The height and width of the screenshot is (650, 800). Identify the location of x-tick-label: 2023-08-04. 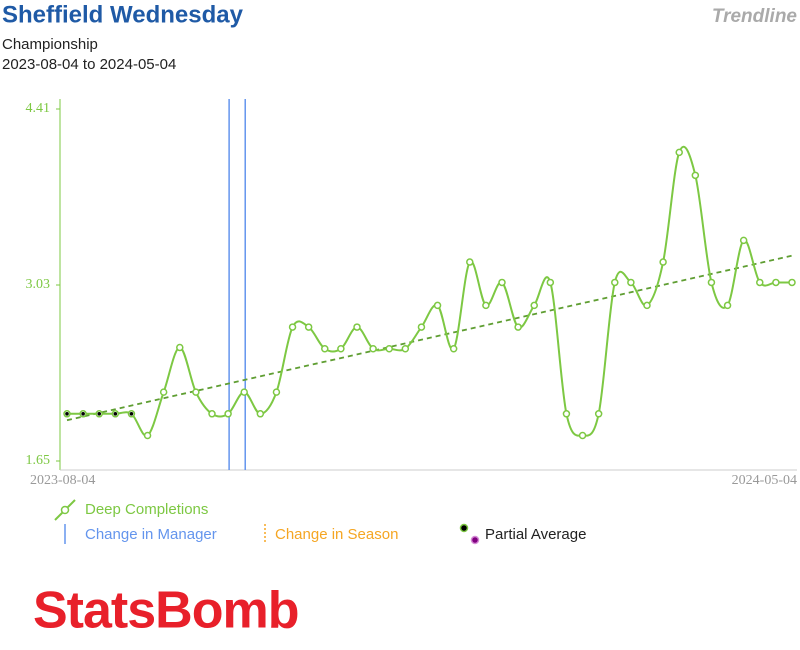
(62, 480).